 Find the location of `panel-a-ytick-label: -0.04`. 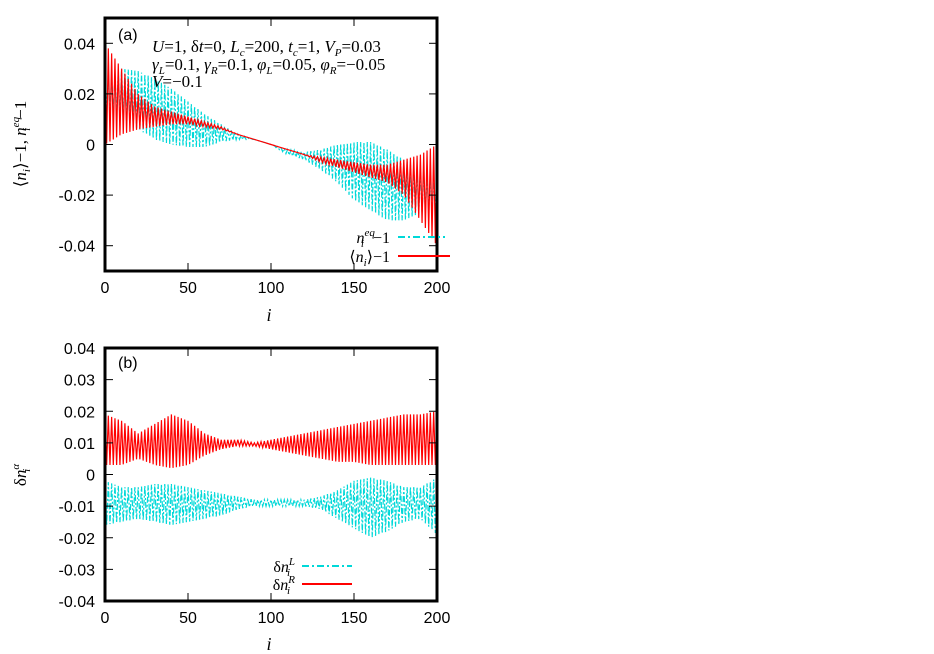

panel-a-ytick-label: -0.04 is located at coordinates (77, 247).